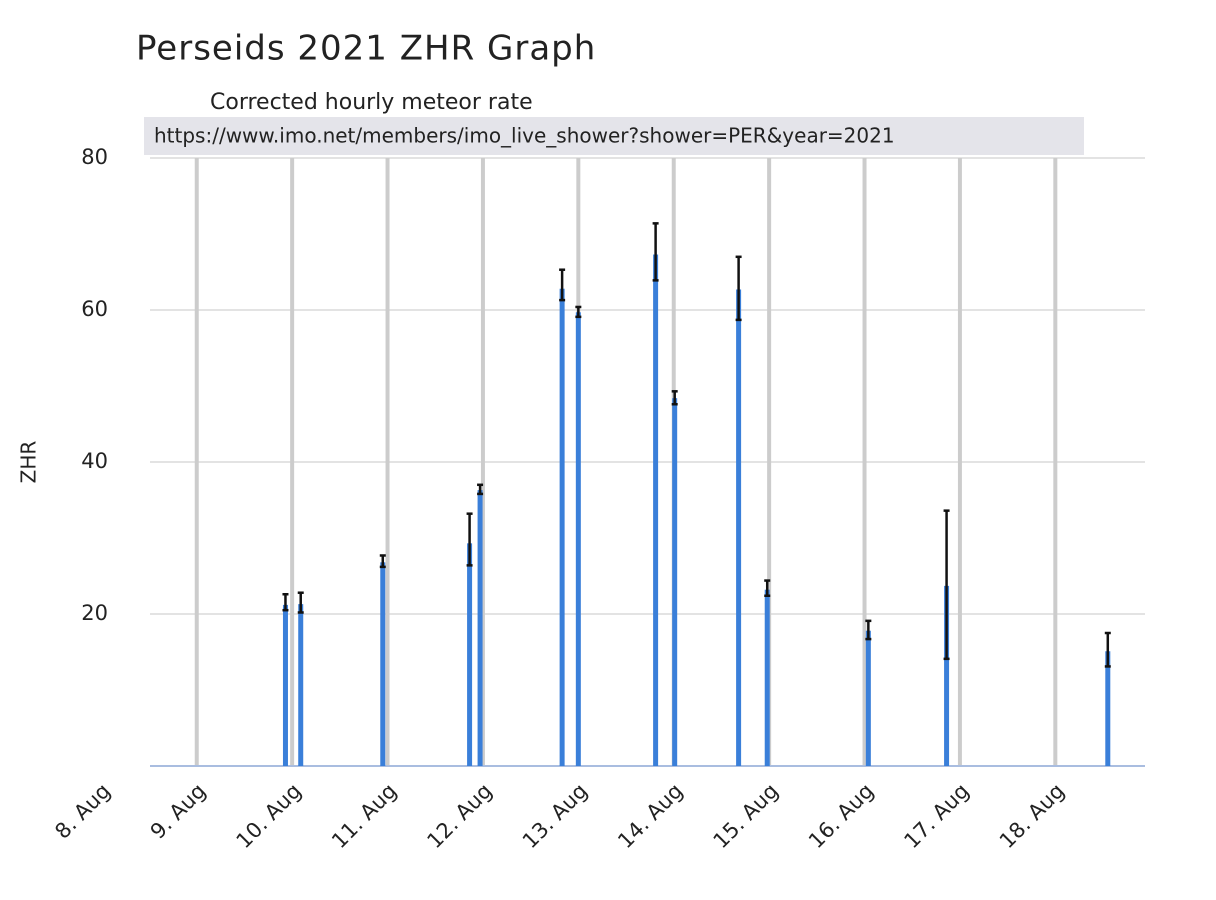  What do you see at coordinates (746, 816) in the screenshot?
I see `x-tick-label: 15. Aug` at bounding box center [746, 816].